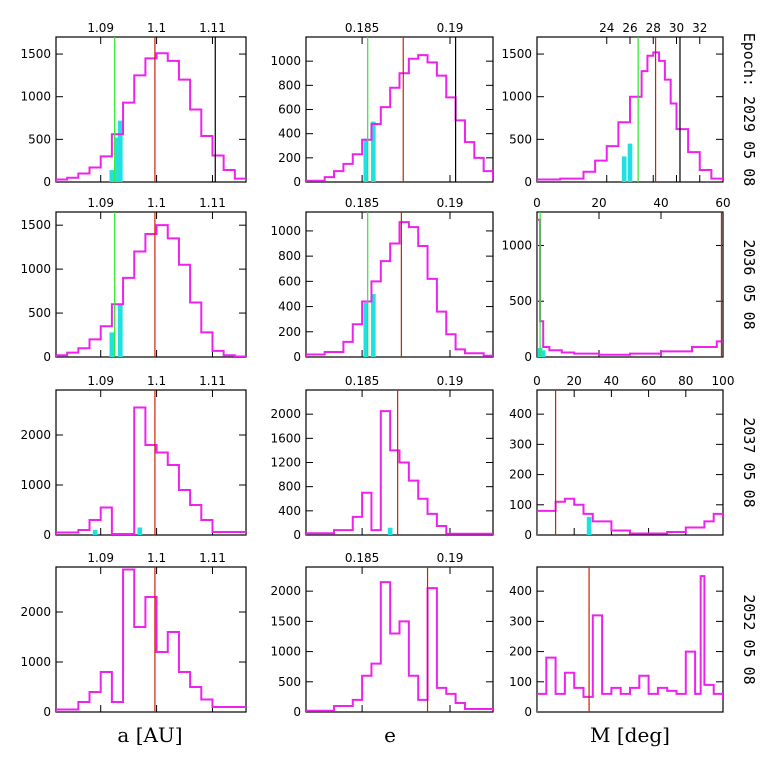  I want to click on x-tick-label: 80, so click(685, 381).